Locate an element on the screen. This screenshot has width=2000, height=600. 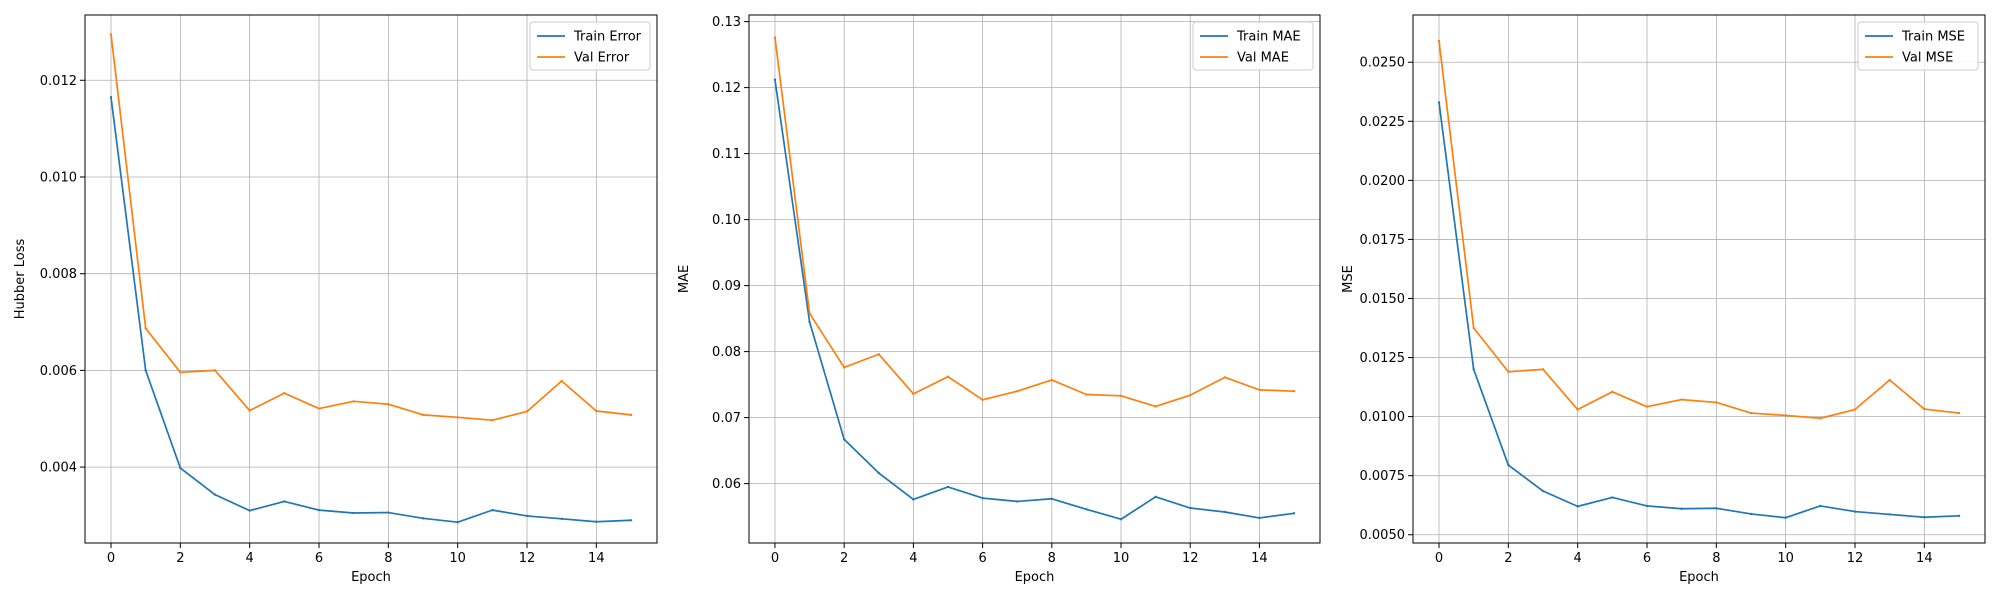
legend-label-train-error: Train Error is located at coordinates (607, 37).